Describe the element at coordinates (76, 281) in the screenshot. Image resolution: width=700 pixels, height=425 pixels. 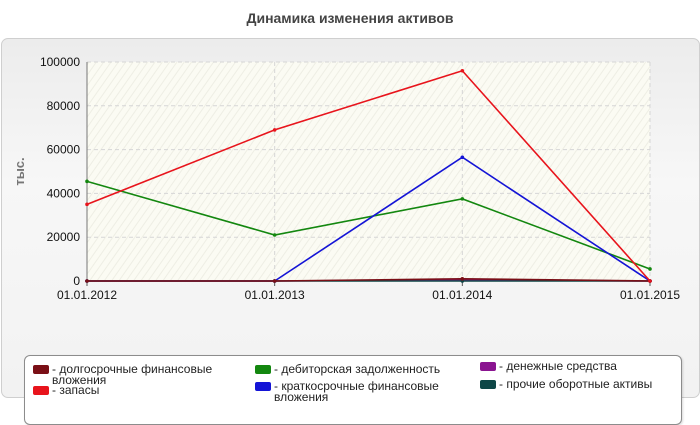
I see `y-tick-label: 0` at that location.